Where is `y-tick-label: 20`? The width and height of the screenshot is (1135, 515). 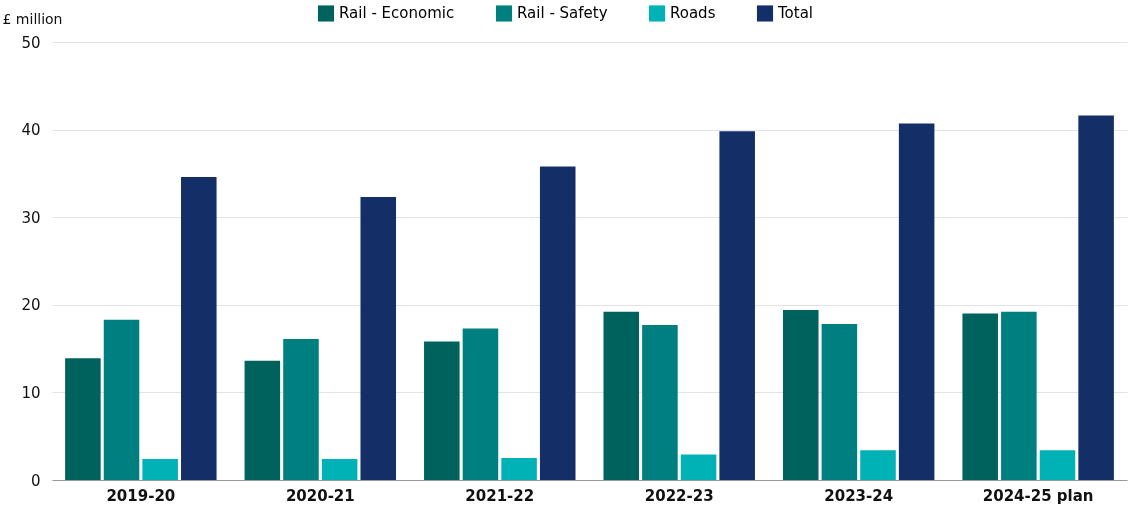 y-tick-label: 20 is located at coordinates (31, 305).